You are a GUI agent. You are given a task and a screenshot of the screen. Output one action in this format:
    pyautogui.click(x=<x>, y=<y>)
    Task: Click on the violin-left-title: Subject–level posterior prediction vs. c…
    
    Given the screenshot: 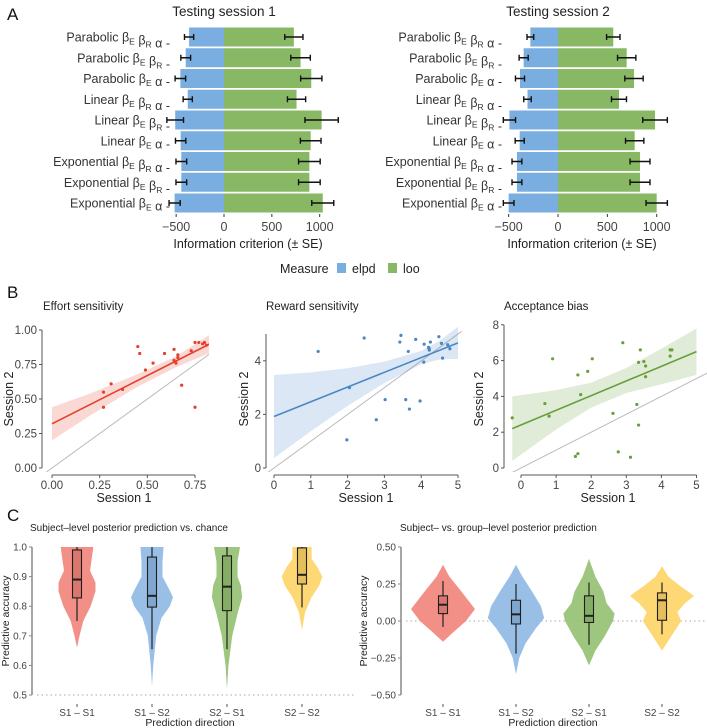 What is the action you would take?
    pyautogui.click(x=129, y=528)
    